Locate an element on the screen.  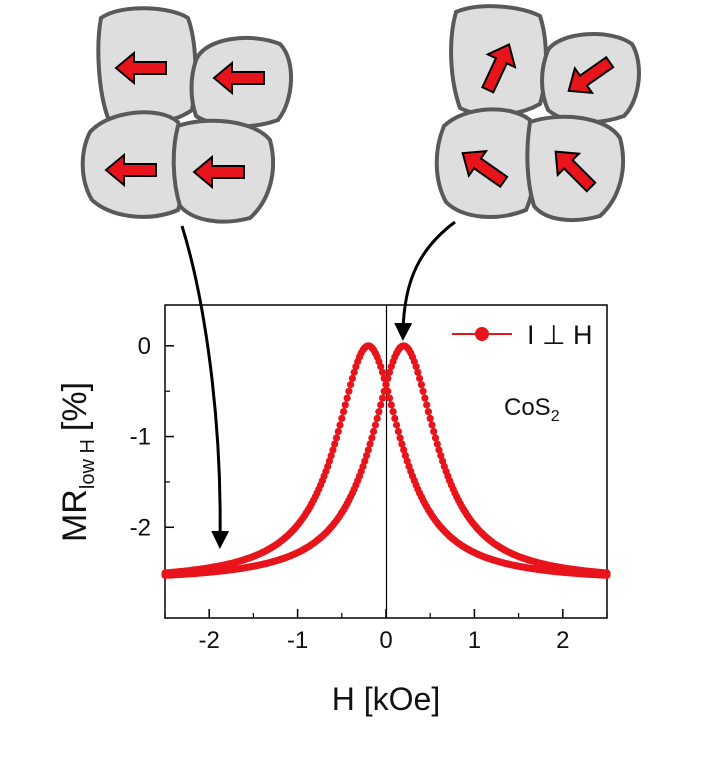
pointer-arrow-to-peak is located at coordinates (425, 280).